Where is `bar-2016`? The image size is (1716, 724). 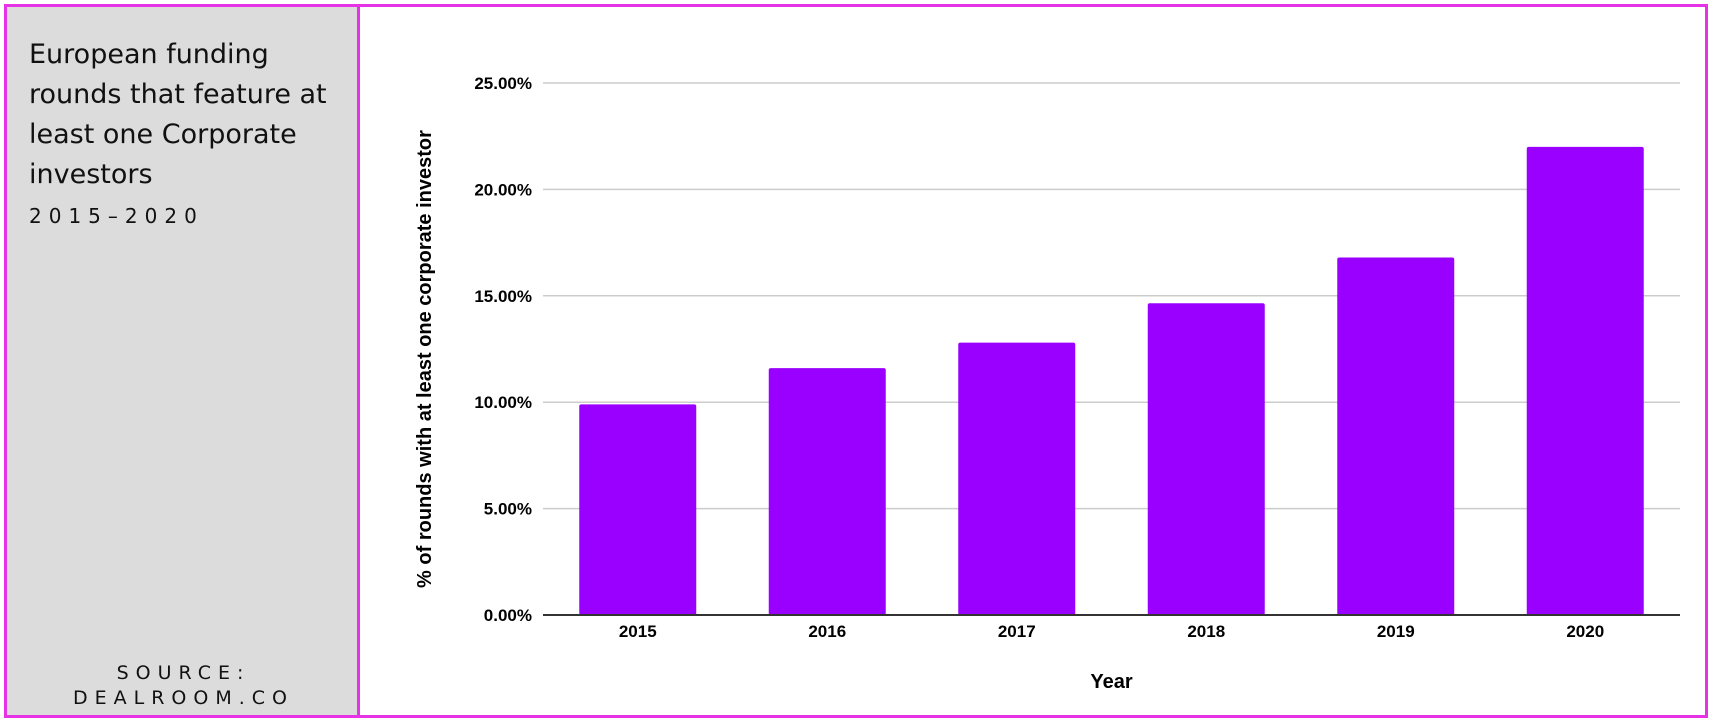 bar-2016 is located at coordinates (827, 491).